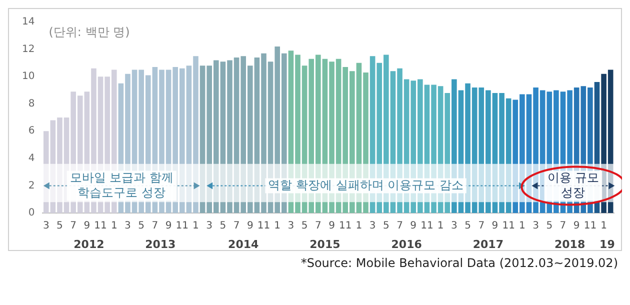  Describe the element at coordinates (406, 244) in the screenshot. I see `text: 2016` at that location.